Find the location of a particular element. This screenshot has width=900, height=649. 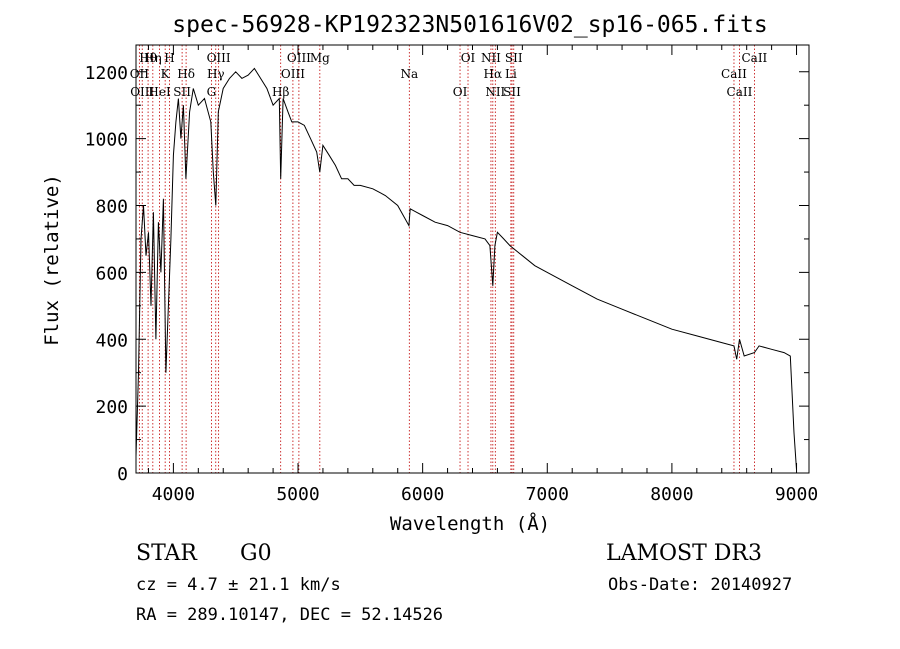

y-tick-label: 1200 is located at coordinates (106, 73).